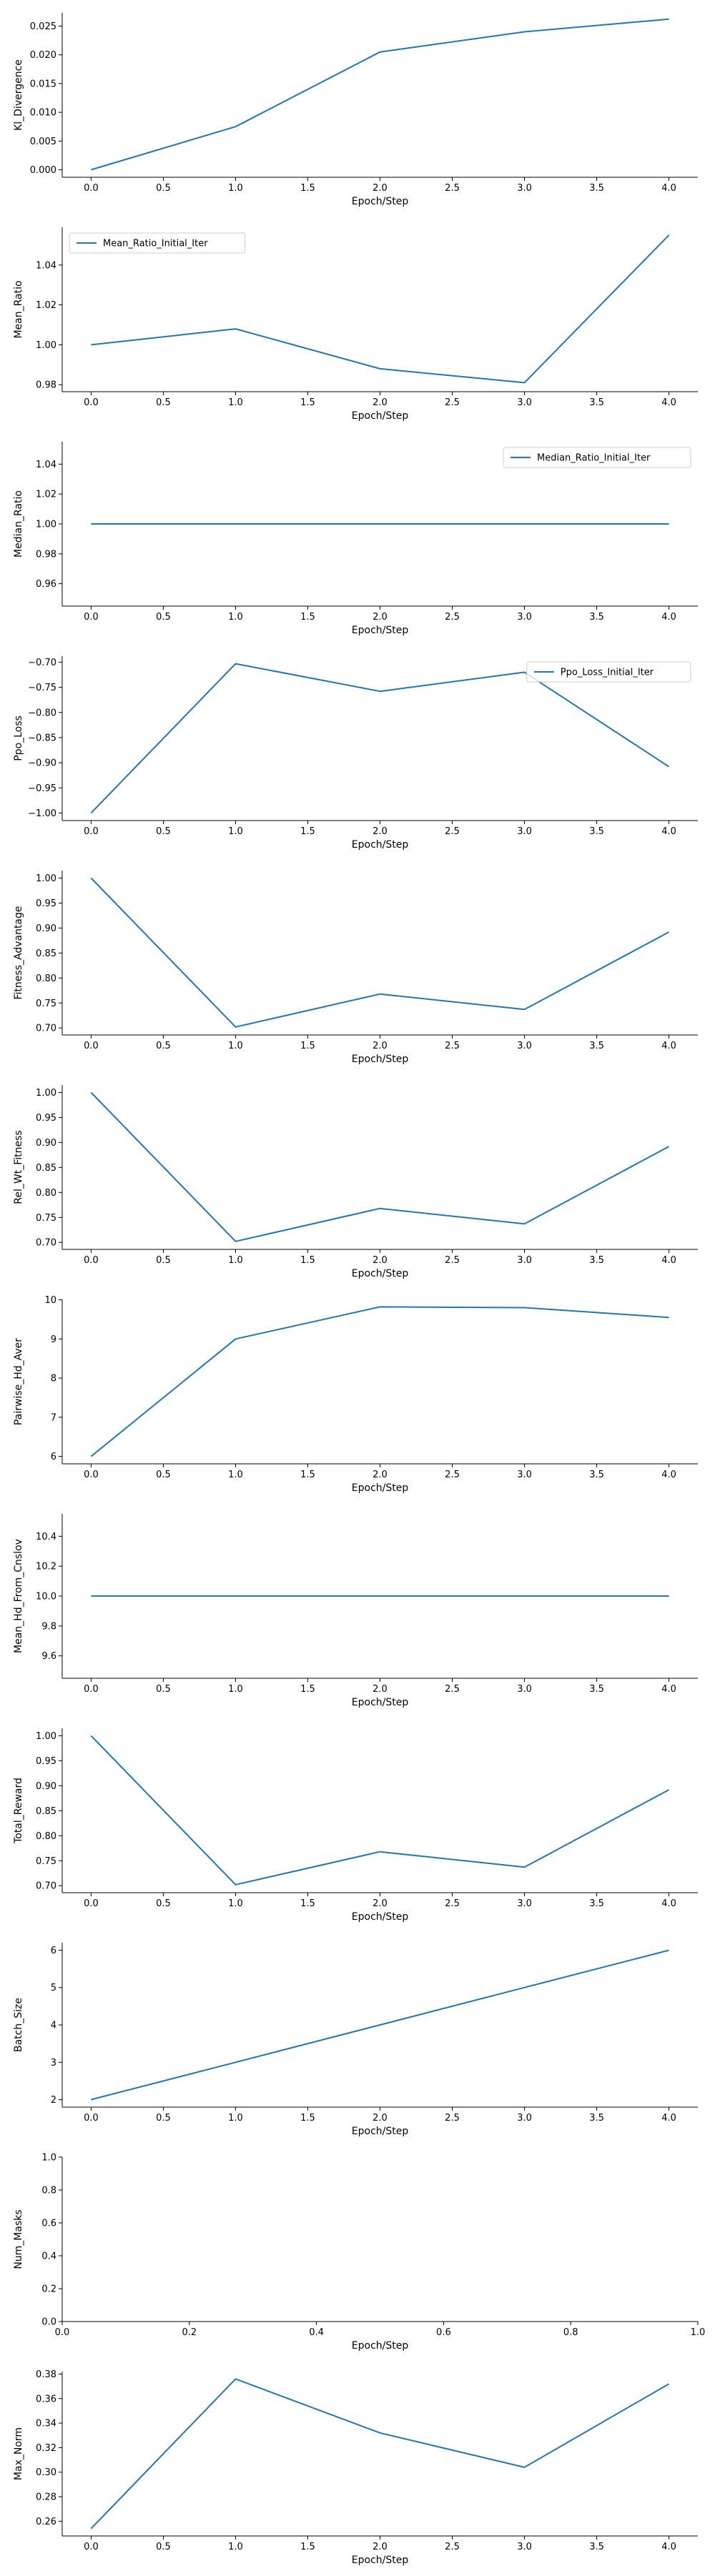  Describe the element at coordinates (18, 95) in the screenshot. I see `y-axis-label: Kl_Divergence` at that location.